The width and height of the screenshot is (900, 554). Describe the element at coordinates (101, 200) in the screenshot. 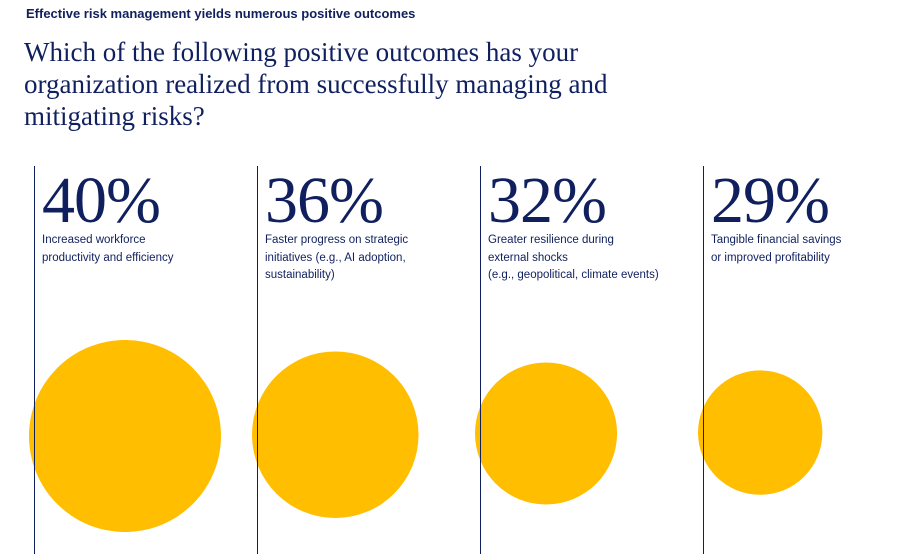

I see `value-label: 40%` at that location.